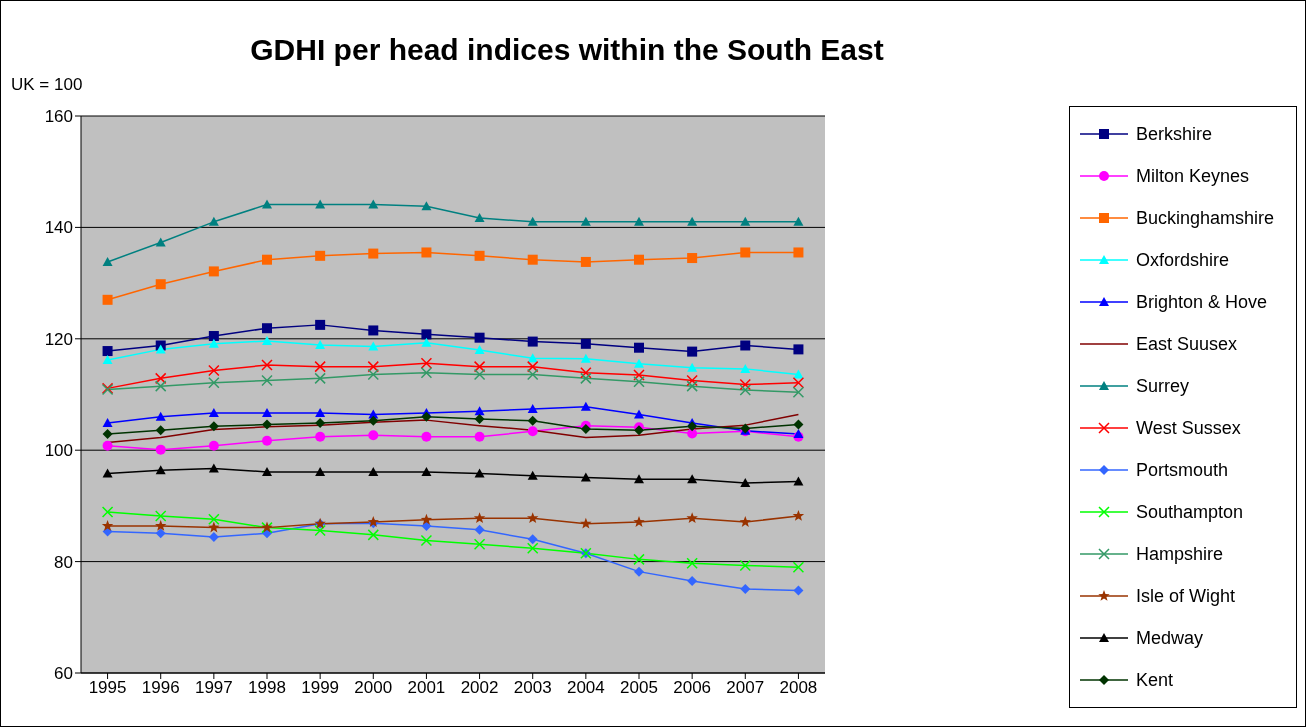  I want to click on legend-label: Brighton & Hove, so click(1202, 302).